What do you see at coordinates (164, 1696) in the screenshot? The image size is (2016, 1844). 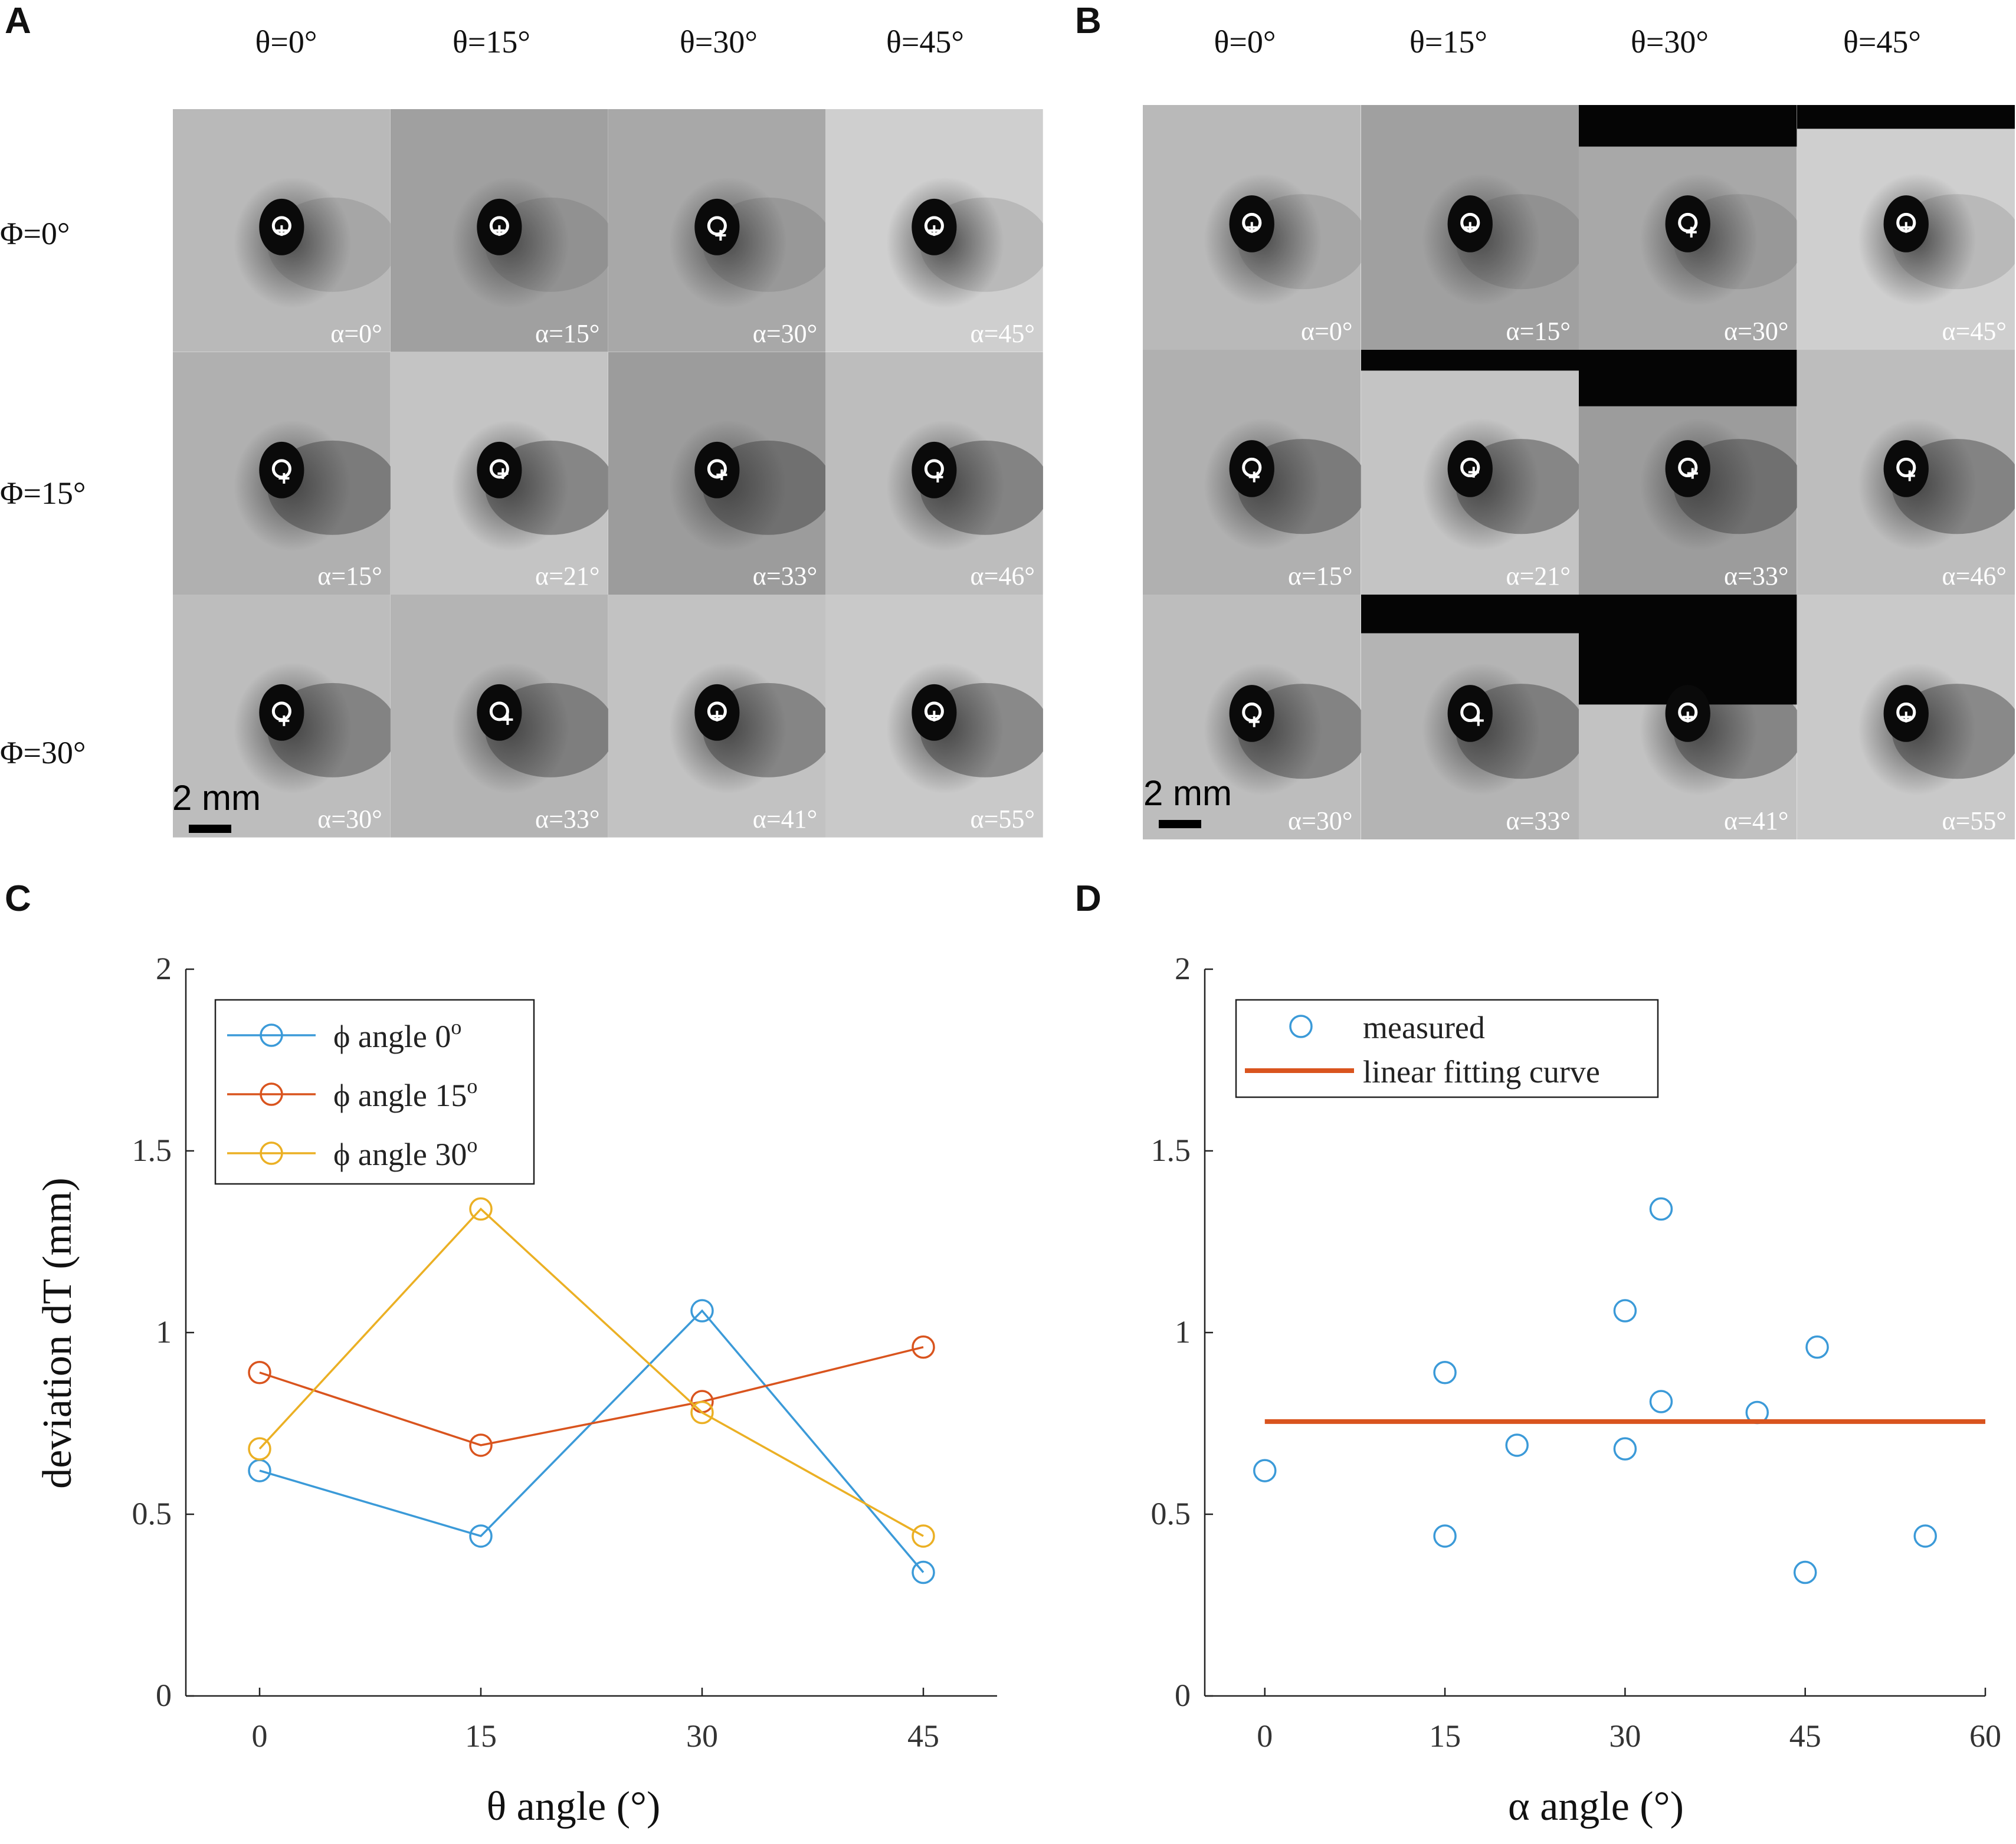 I see `chart-c-y-tick-label: 0` at bounding box center [164, 1696].